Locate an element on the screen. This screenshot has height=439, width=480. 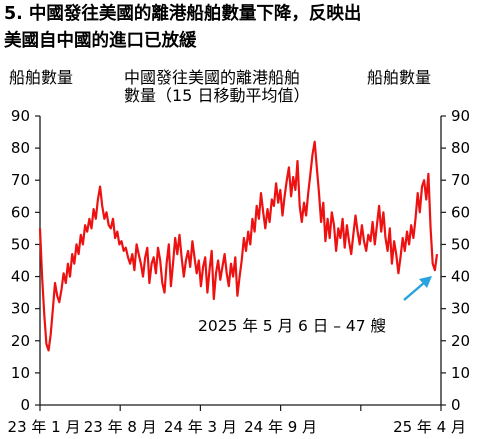
right-axis-label: 船舶數量 is located at coordinates (399, 77).